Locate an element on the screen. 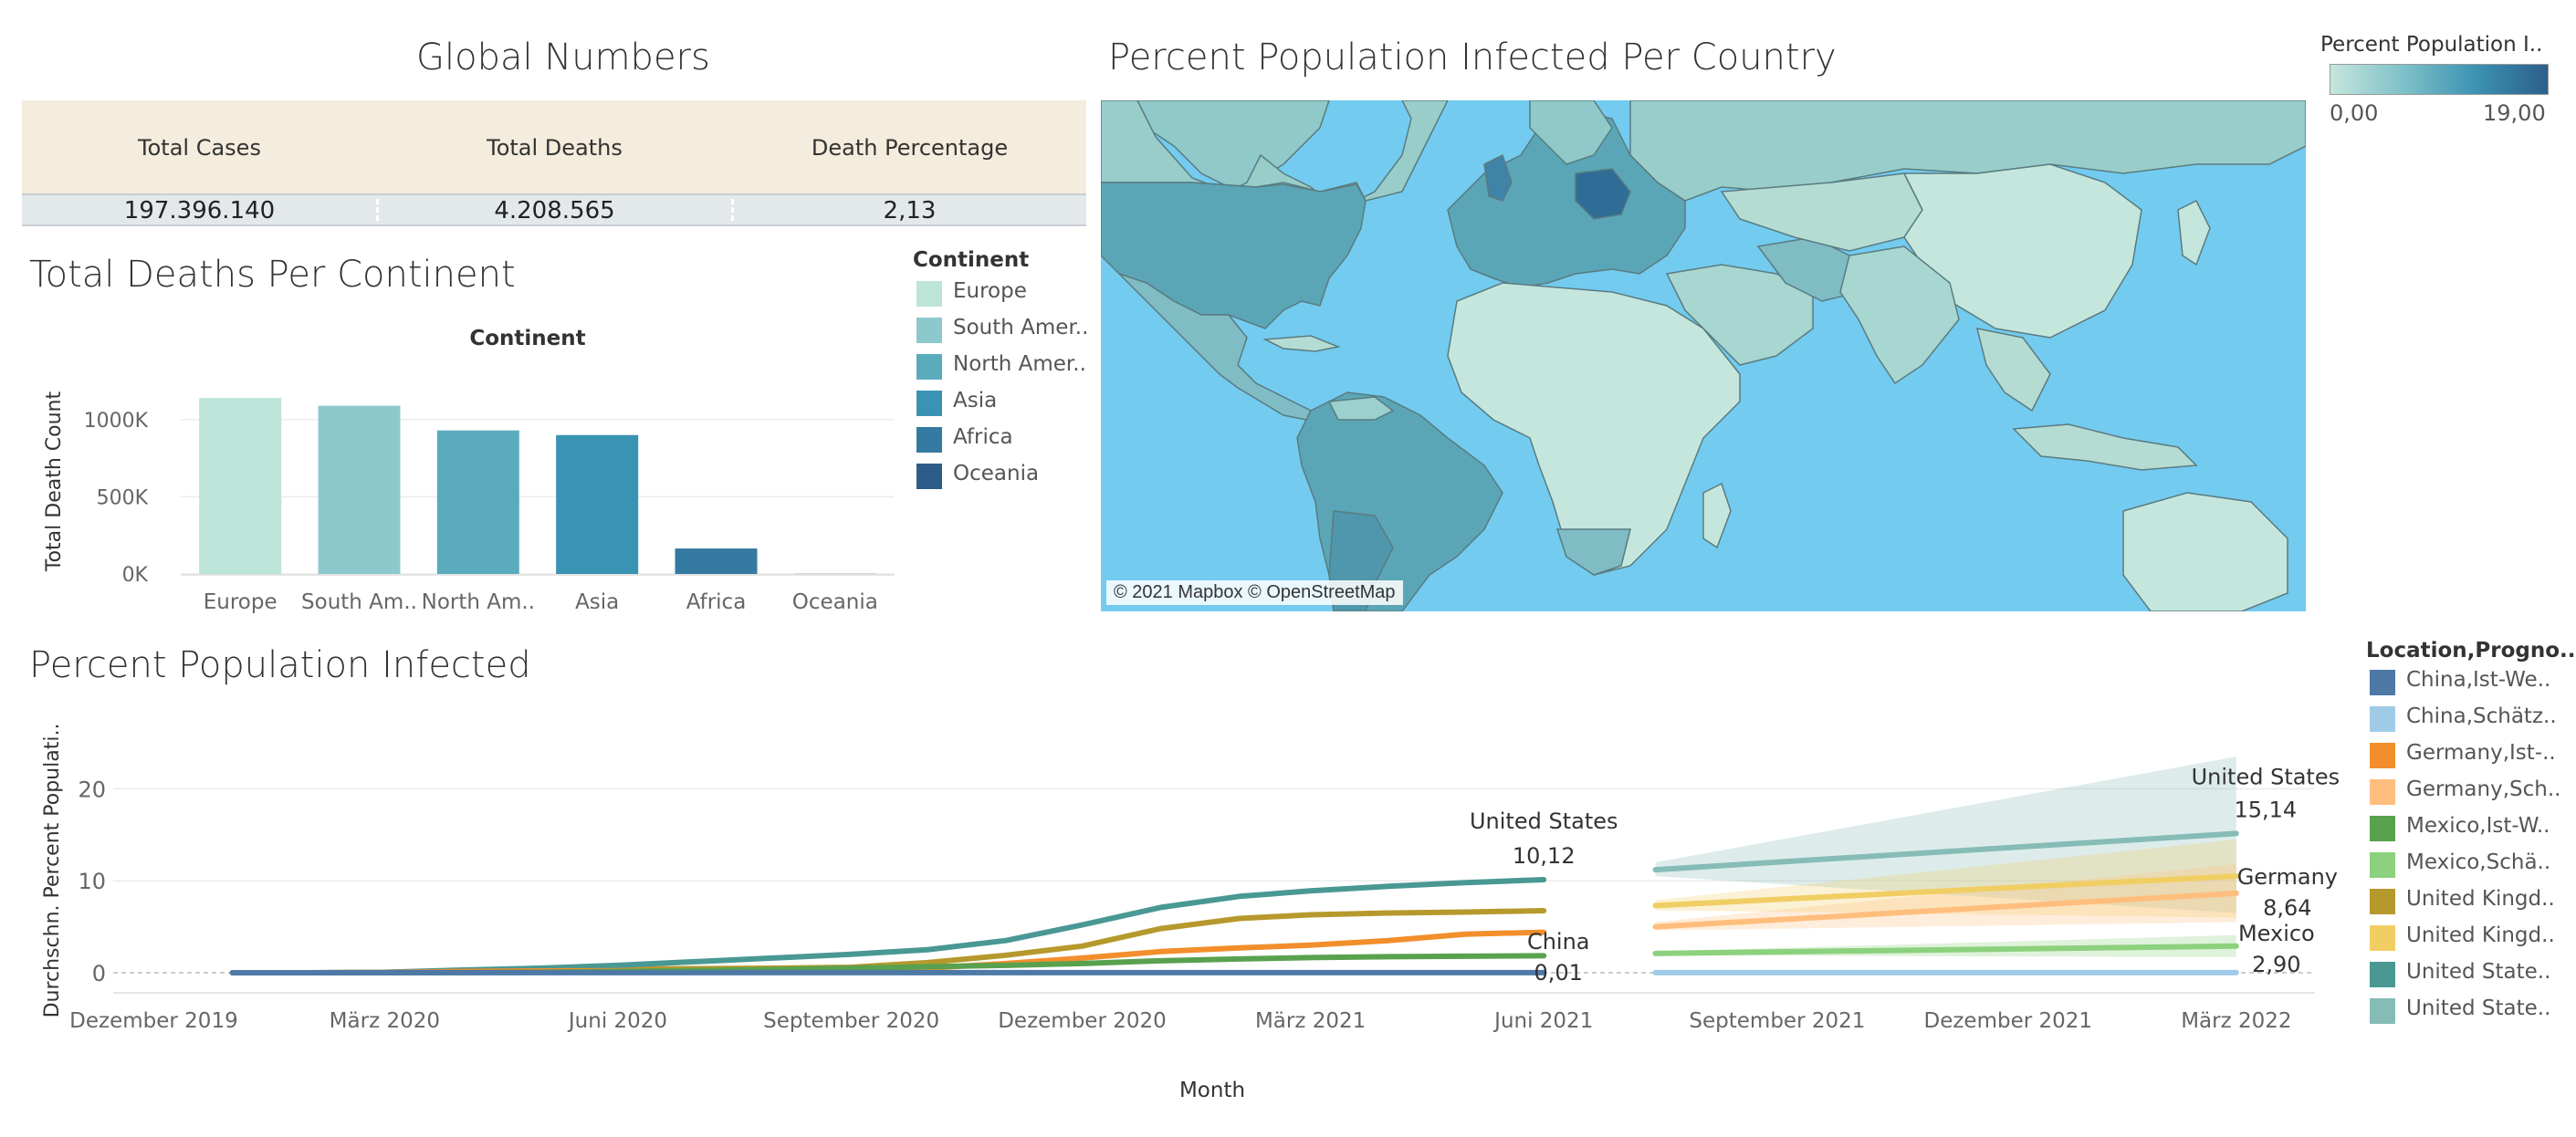 The width and height of the screenshot is (2576, 1137). continent-legend-label: Asia is located at coordinates (976, 400).